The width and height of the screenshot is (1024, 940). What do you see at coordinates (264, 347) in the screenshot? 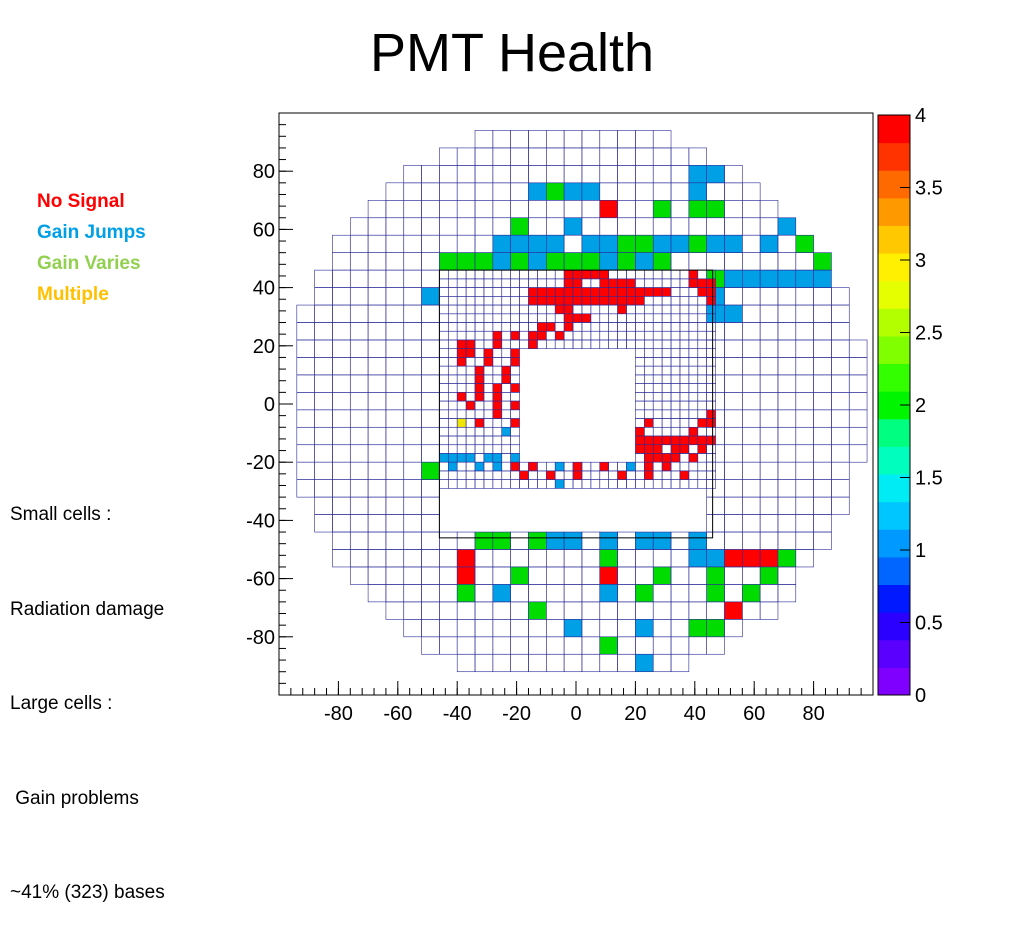
I see `y-tick-label: 20` at bounding box center [264, 347].